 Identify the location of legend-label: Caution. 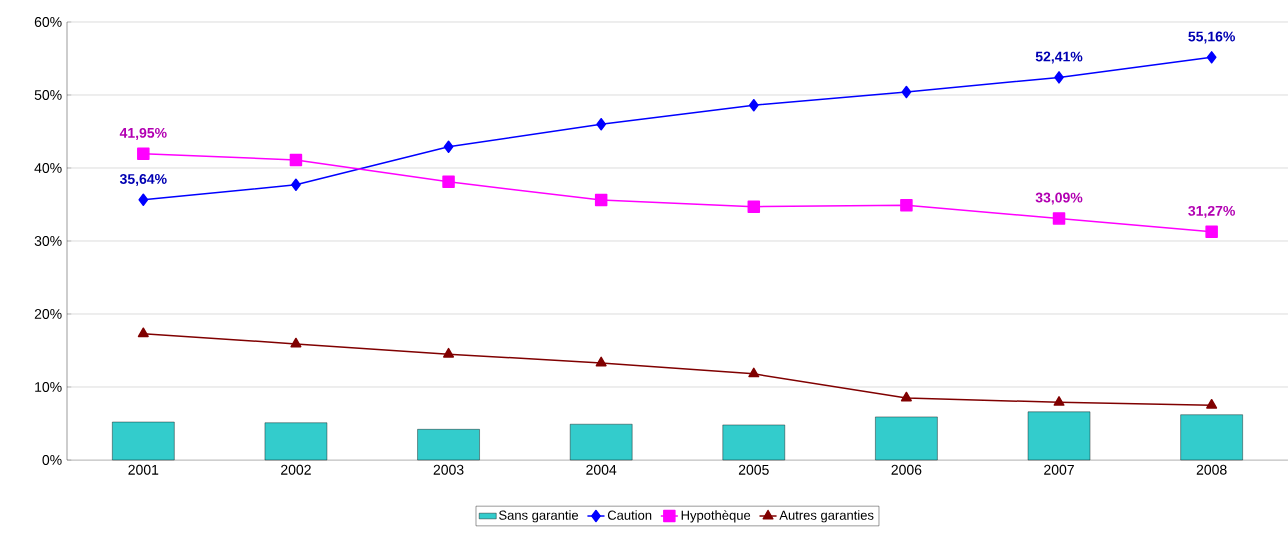
(629, 515).